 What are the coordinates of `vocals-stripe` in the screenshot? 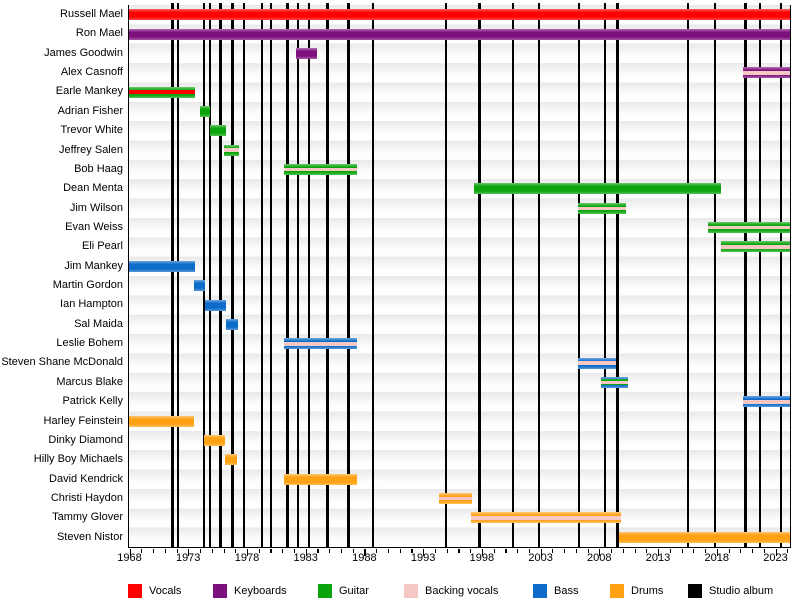 It's located at (162, 92).